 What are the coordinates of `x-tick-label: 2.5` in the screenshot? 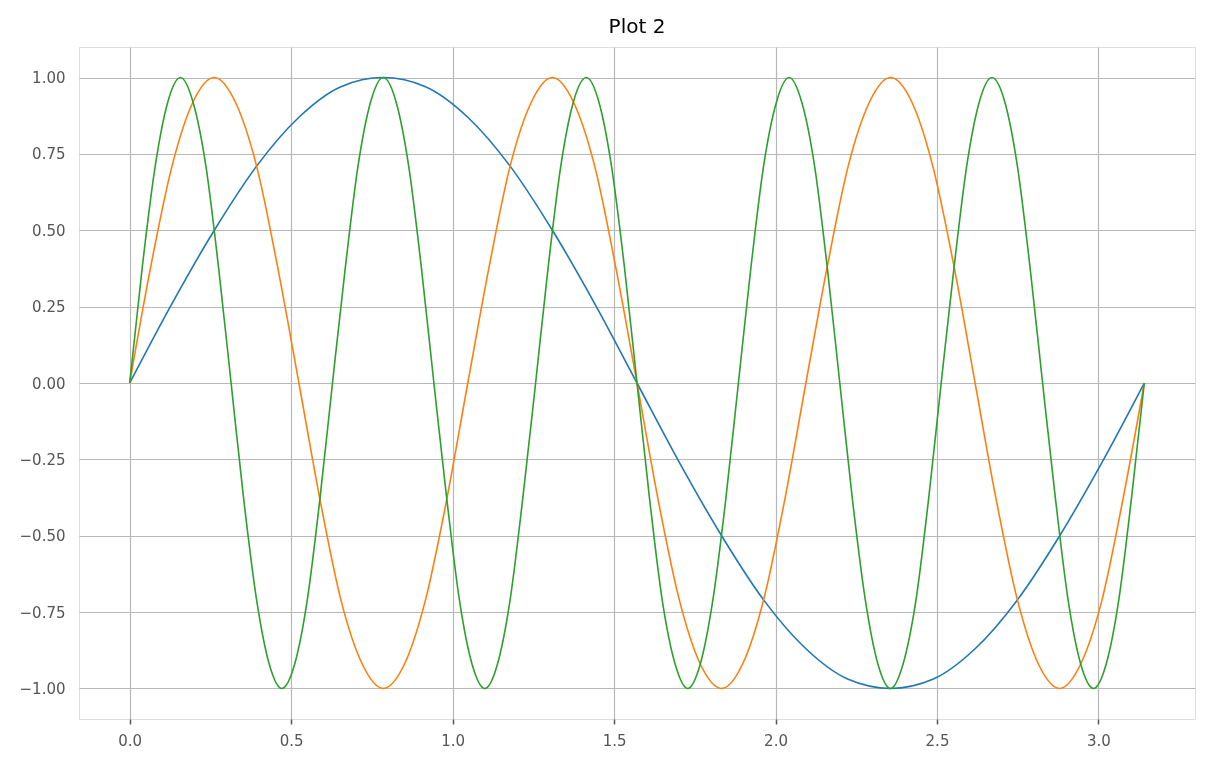 It's located at (937, 740).